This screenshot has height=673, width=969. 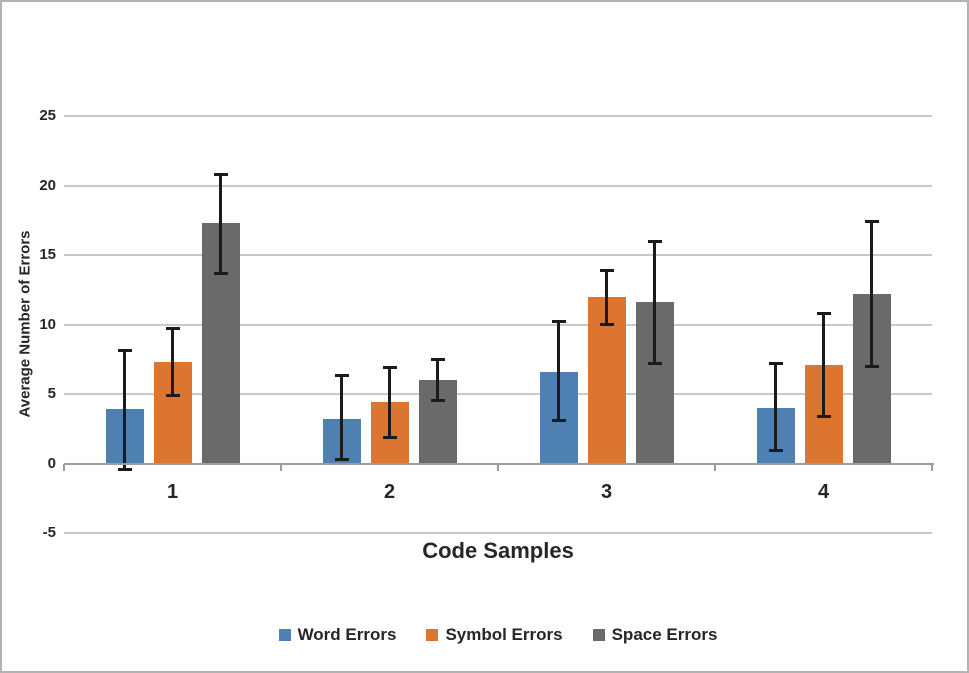 I want to click on y-tick-label: -5, so click(x=49, y=532).